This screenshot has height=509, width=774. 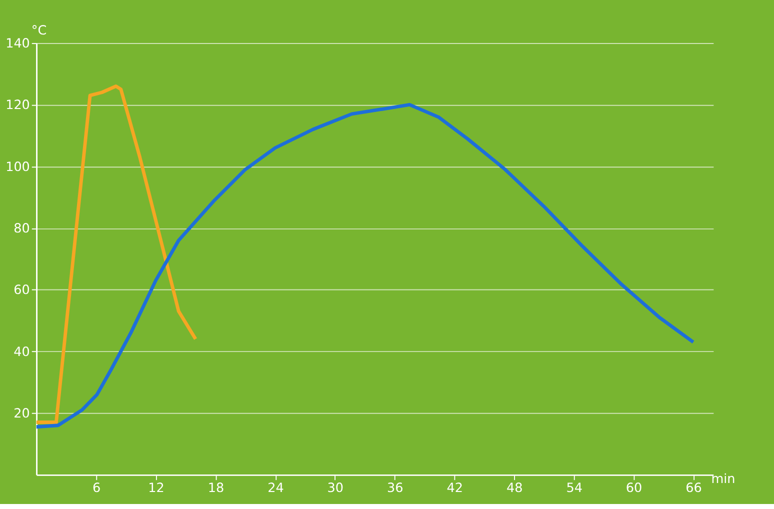 What do you see at coordinates (22, 414) in the screenshot?
I see `y-tick-label: 20` at bounding box center [22, 414].